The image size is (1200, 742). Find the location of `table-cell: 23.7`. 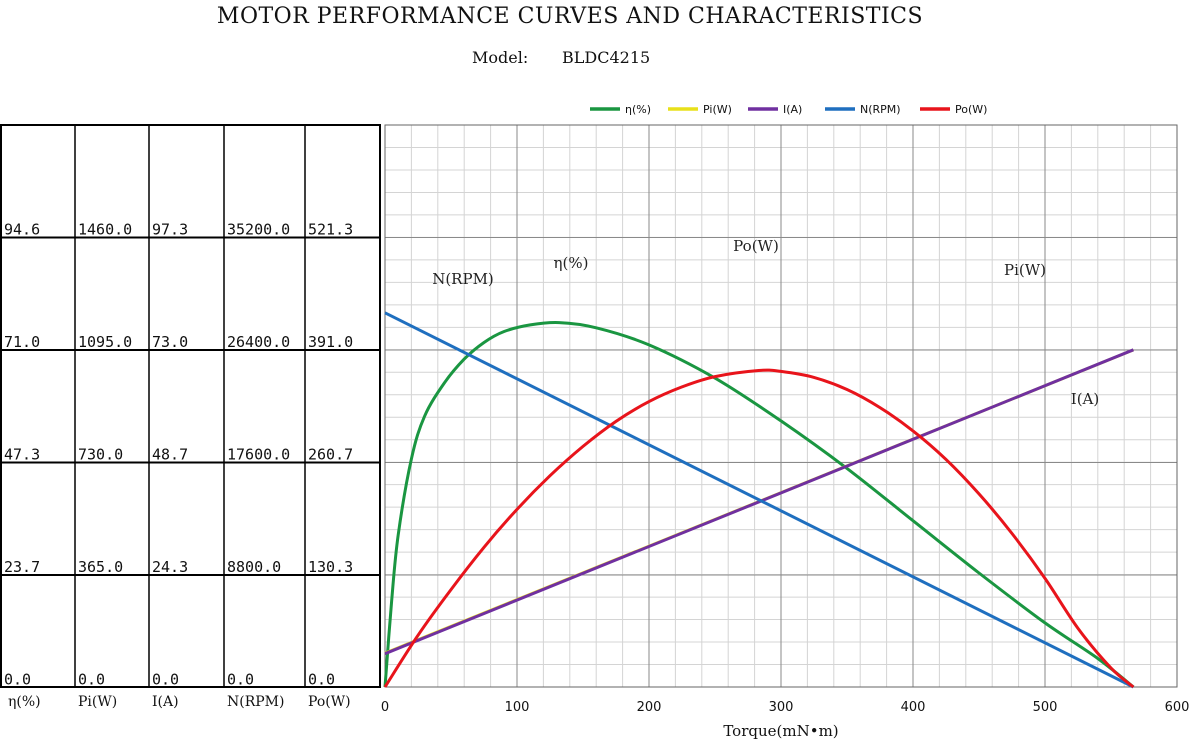

table-cell: 23.7 is located at coordinates (22, 567).